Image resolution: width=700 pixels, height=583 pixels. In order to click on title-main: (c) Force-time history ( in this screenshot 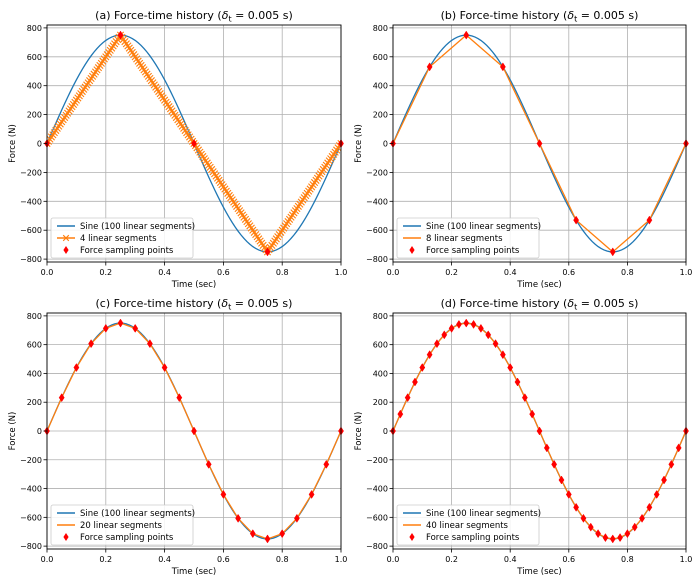, I will do `click(159, 303)`.